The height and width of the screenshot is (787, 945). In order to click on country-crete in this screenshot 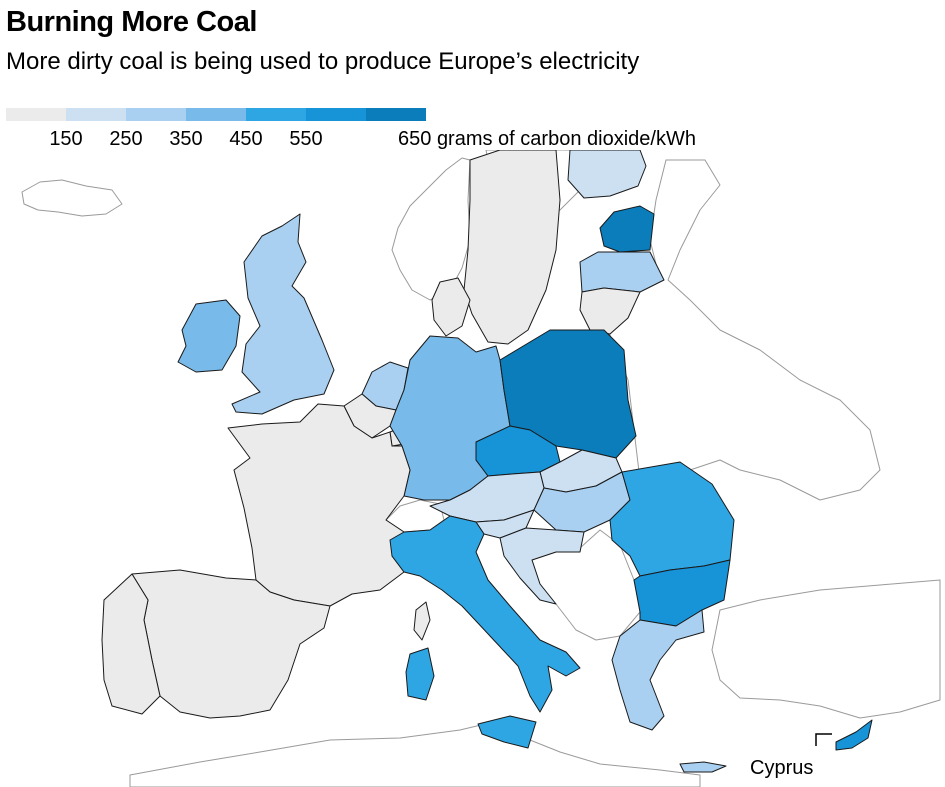, I will do `click(703, 767)`.